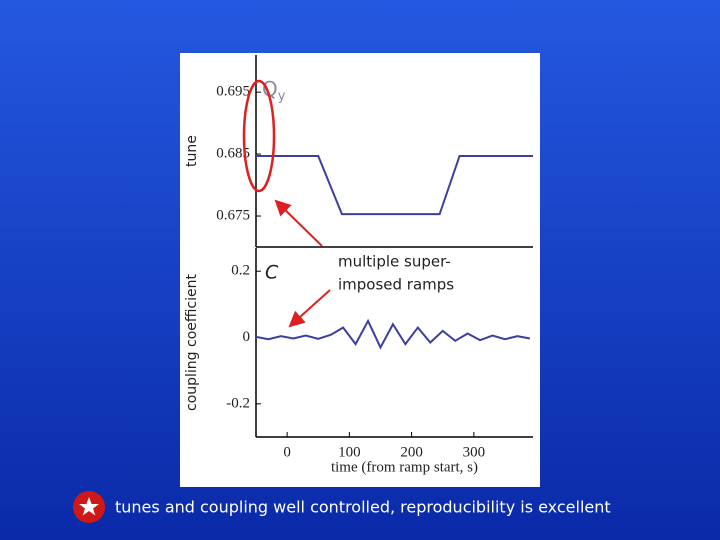 This screenshot has height=540, width=720. Describe the element at coordinates (259, 136) in the screenshot. I see `highlight-ellipse` at that location.